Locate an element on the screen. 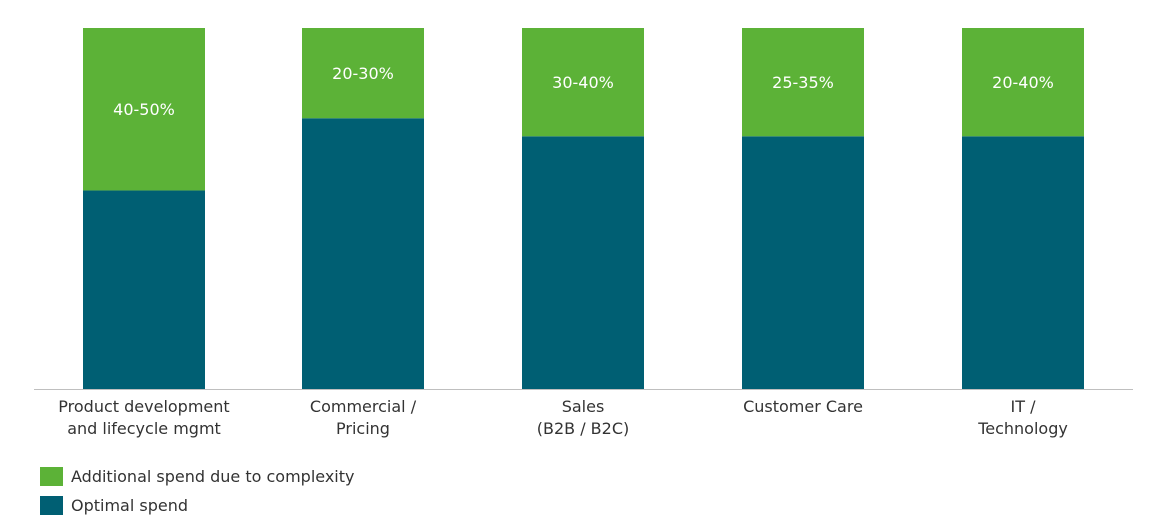 This screenshot has height=532, width=1153. category-label-sales: Sales (B2B / B2C) is located at coordinates (583, 417).